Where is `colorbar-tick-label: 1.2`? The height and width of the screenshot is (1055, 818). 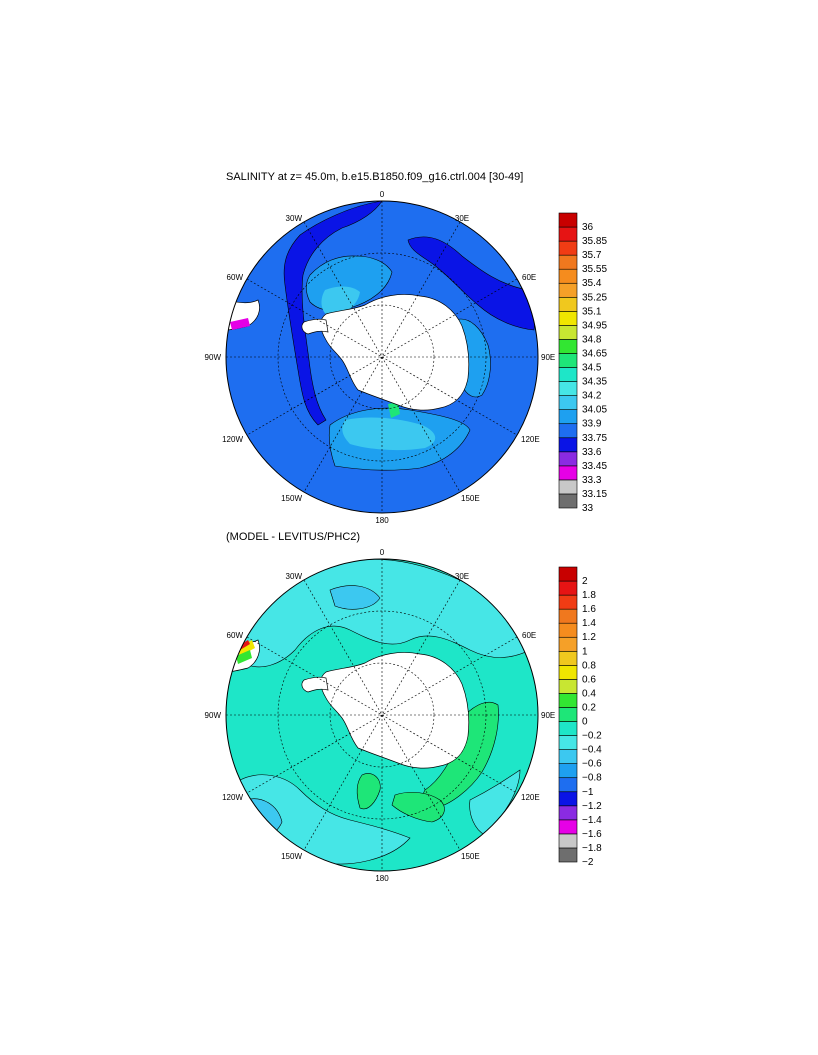 colorbar-tick-label: 1.2 is located at coordinates (589, 637).